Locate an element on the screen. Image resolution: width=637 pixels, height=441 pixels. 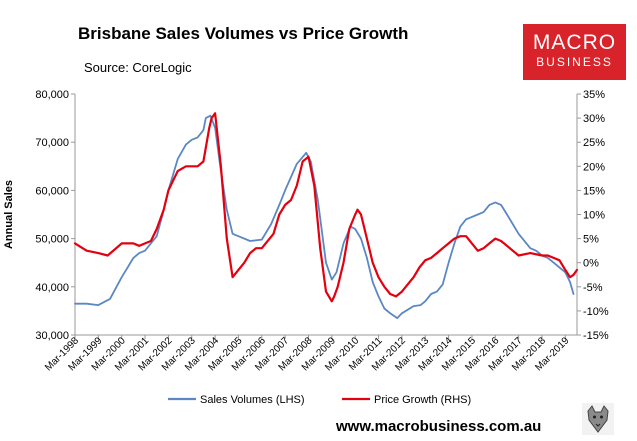
logo-line-macro: MACRO is located at coordinates (574, 42).